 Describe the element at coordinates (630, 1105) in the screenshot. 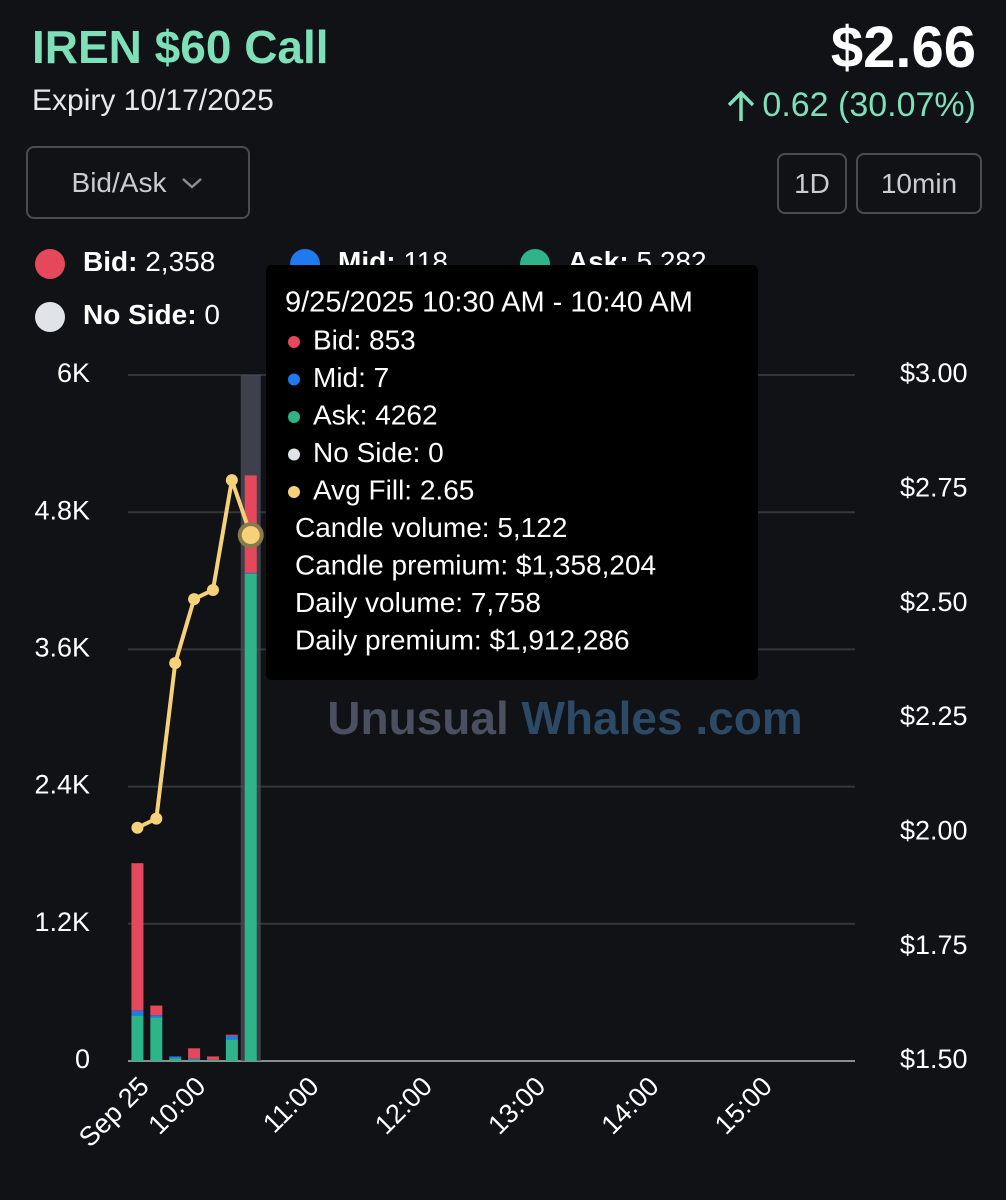

I see `x-tick-label: 14:00` at that location.